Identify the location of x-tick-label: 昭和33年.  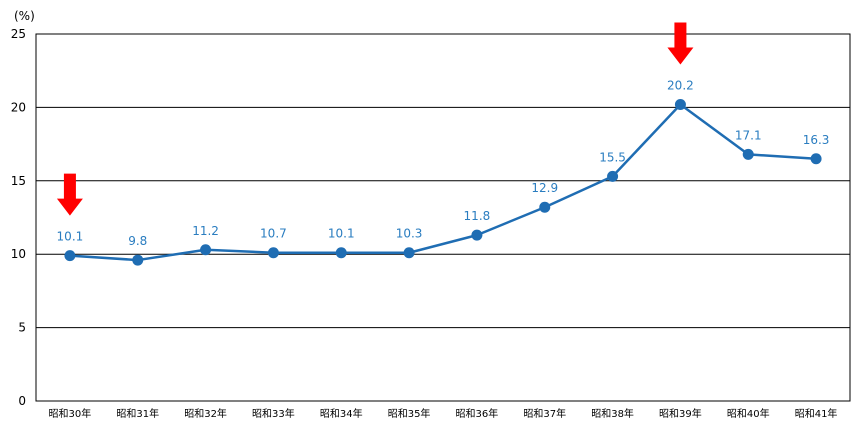
(273, 413).